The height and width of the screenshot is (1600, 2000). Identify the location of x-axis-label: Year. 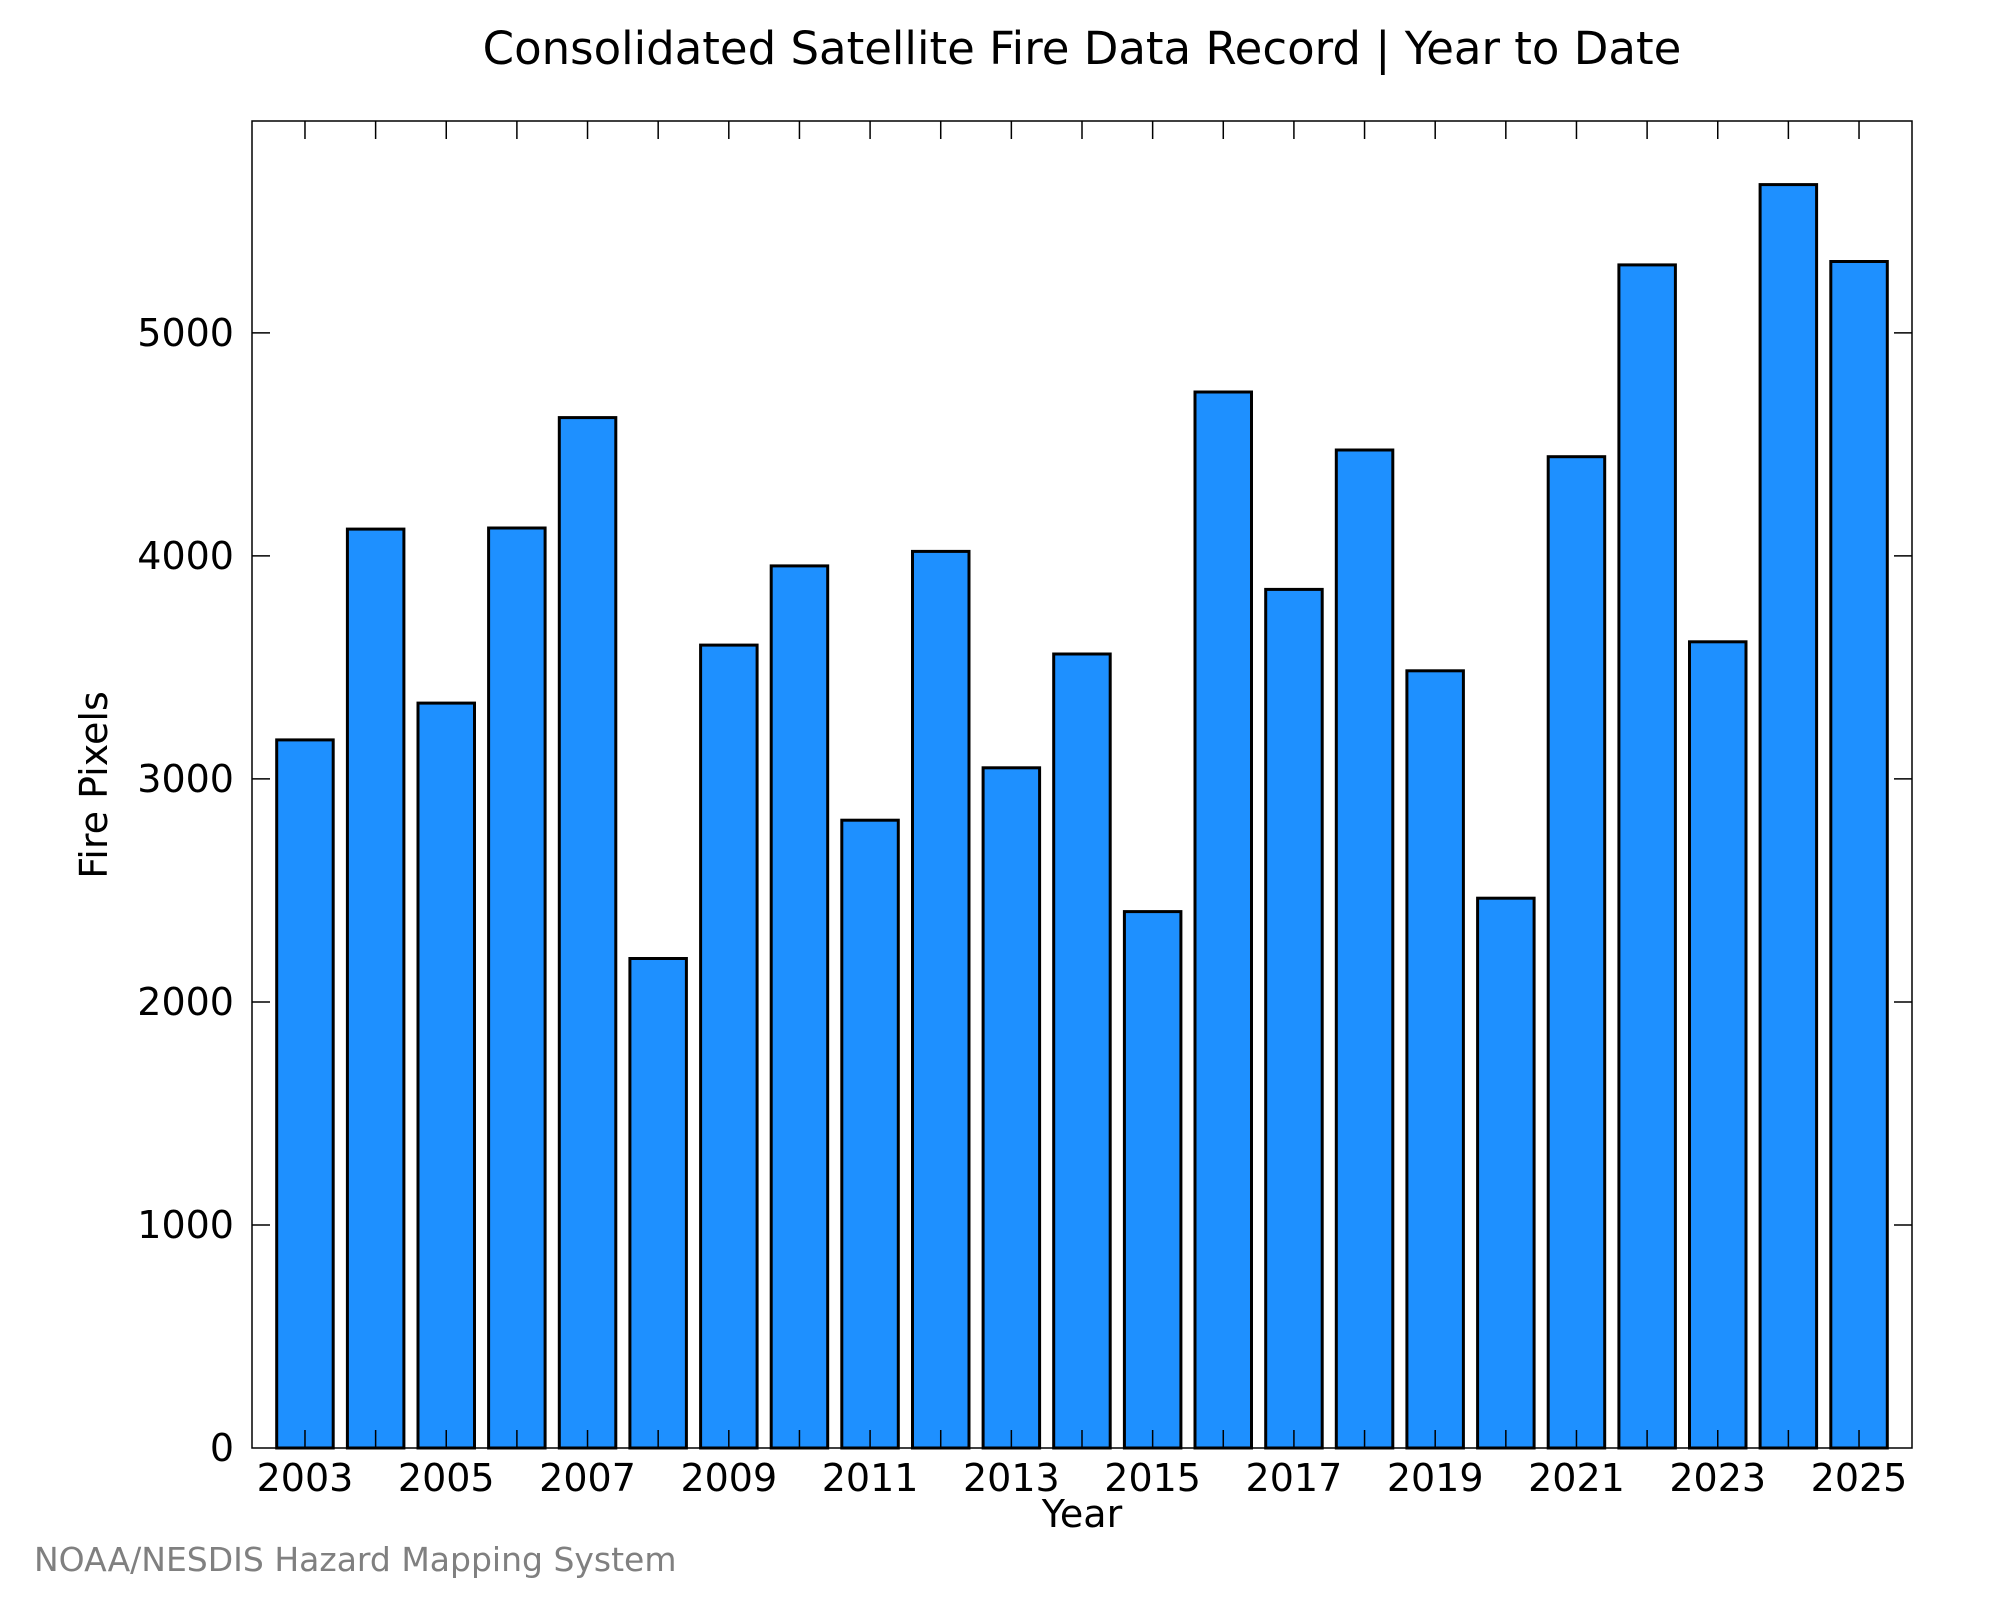
(1082, 1514).